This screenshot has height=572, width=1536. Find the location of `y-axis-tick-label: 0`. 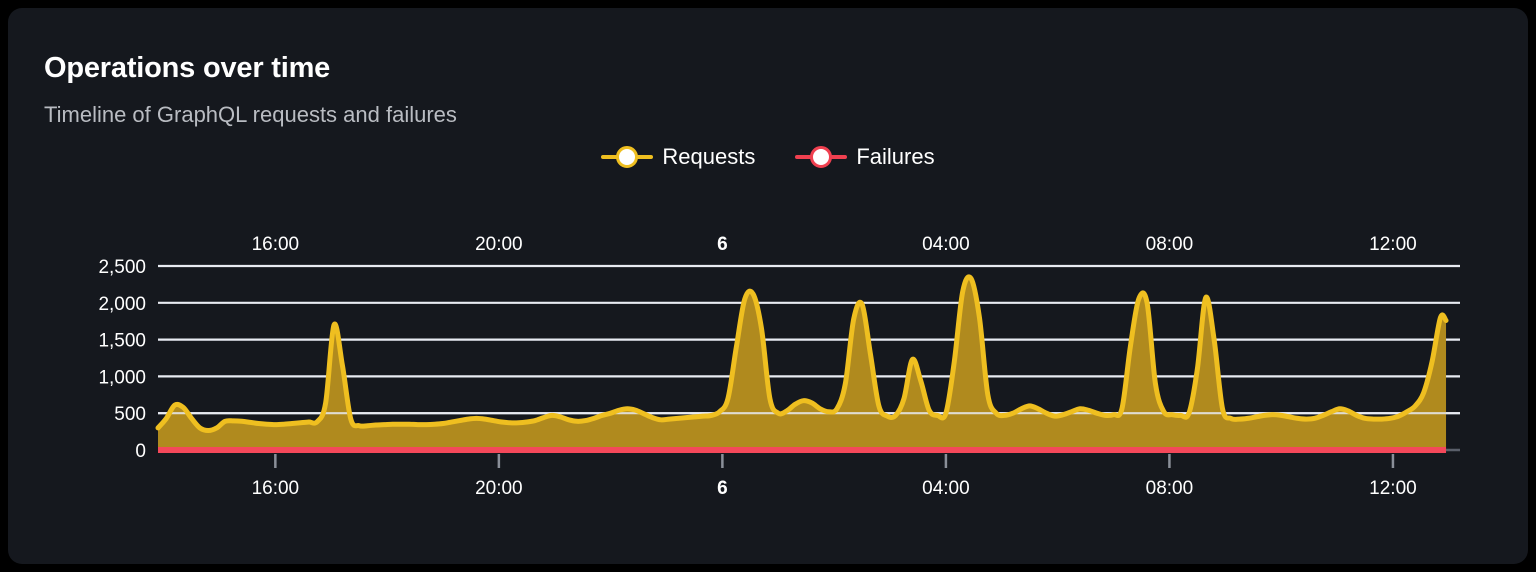

y-axis-tick-label: 0 is located at coordinates (140, 451).